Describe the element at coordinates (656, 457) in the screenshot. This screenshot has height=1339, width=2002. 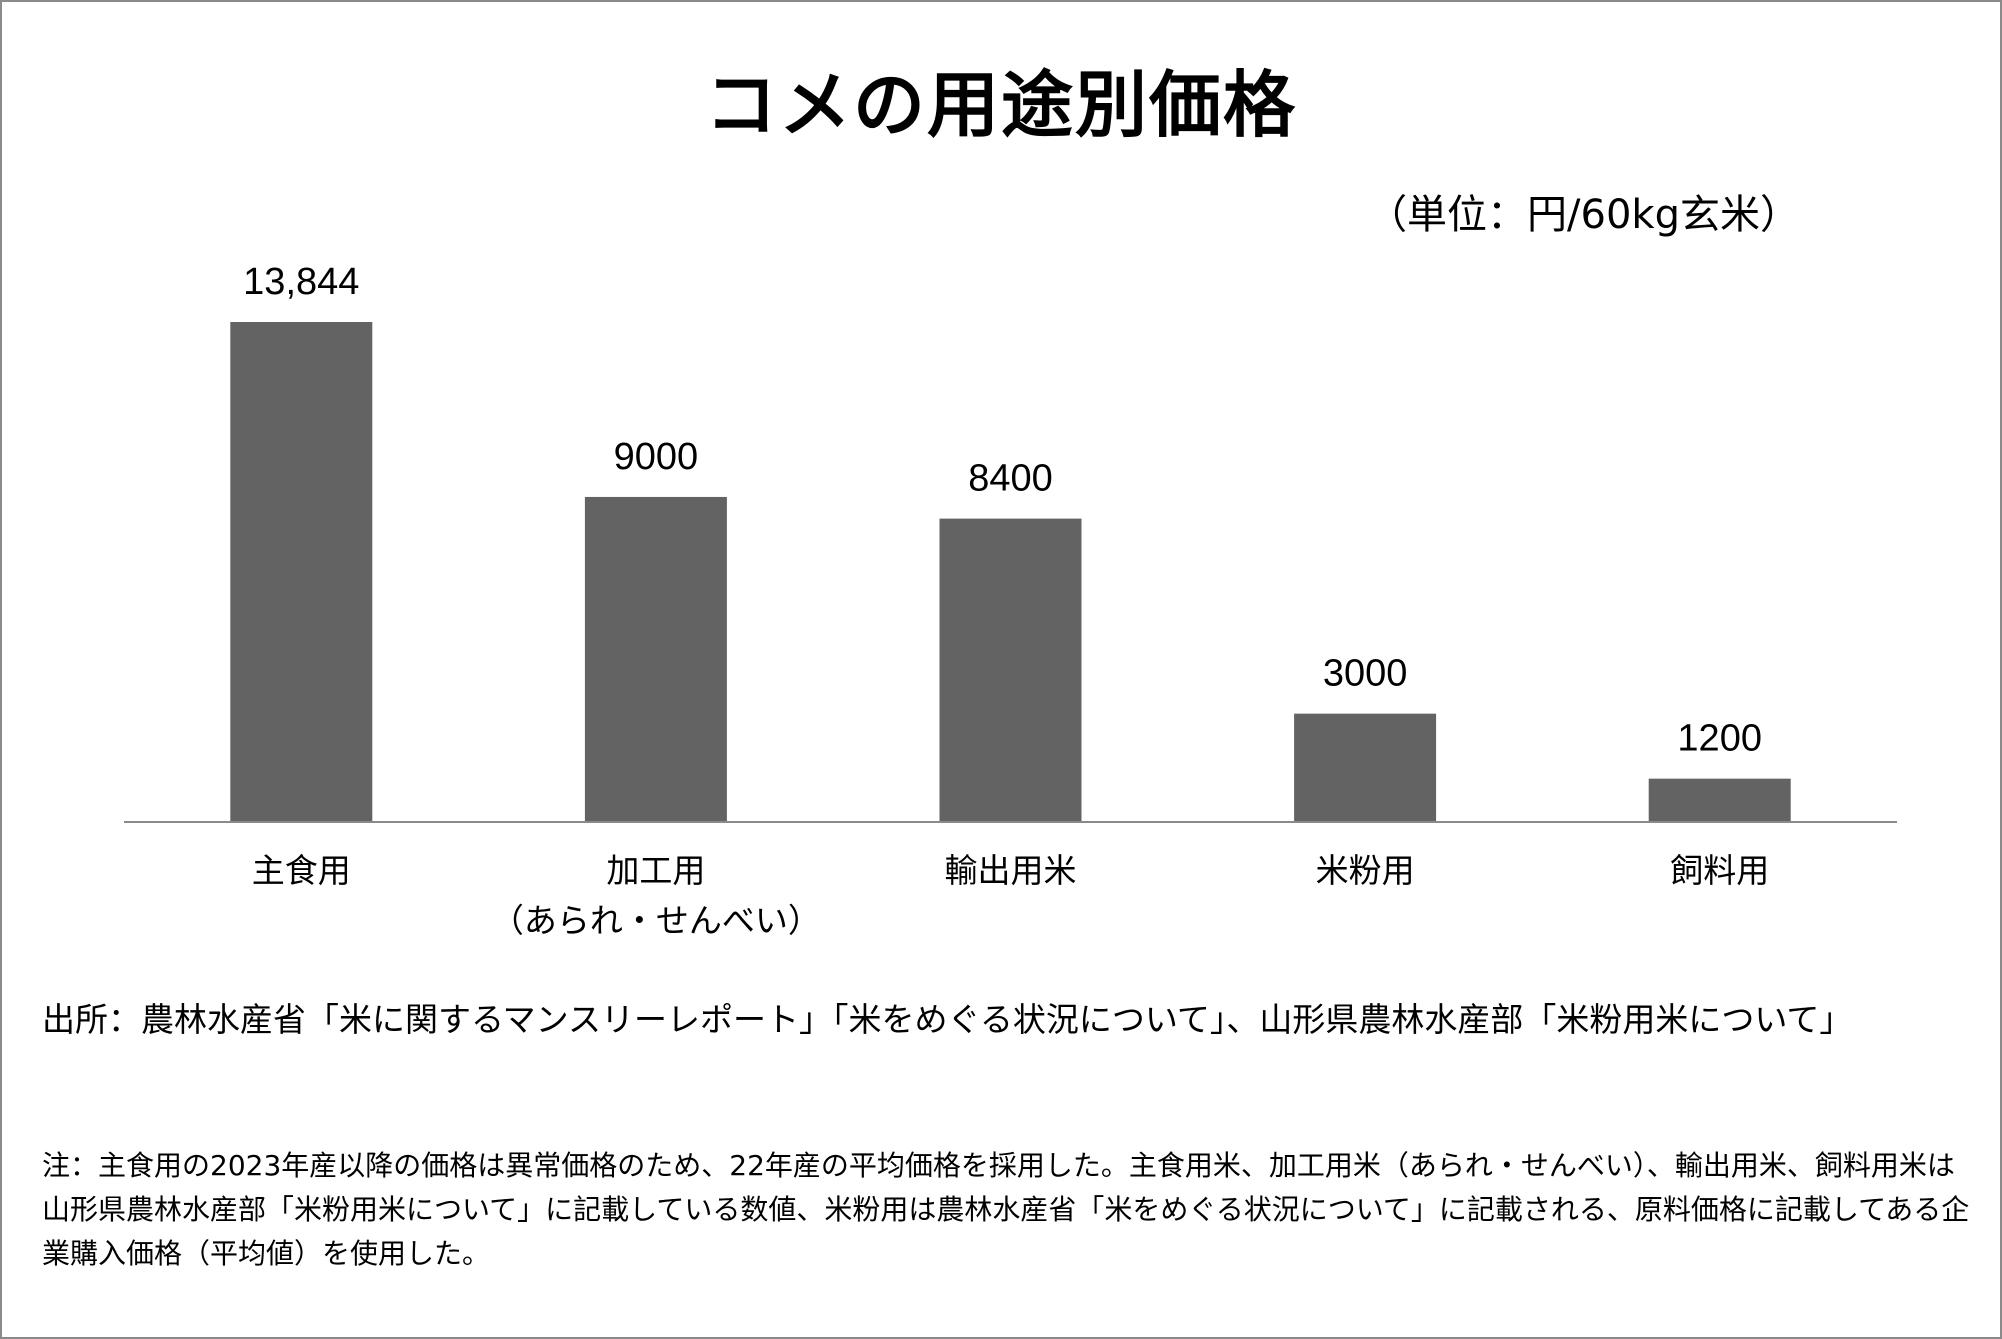
I see `data-label-1: 9000` at that location.